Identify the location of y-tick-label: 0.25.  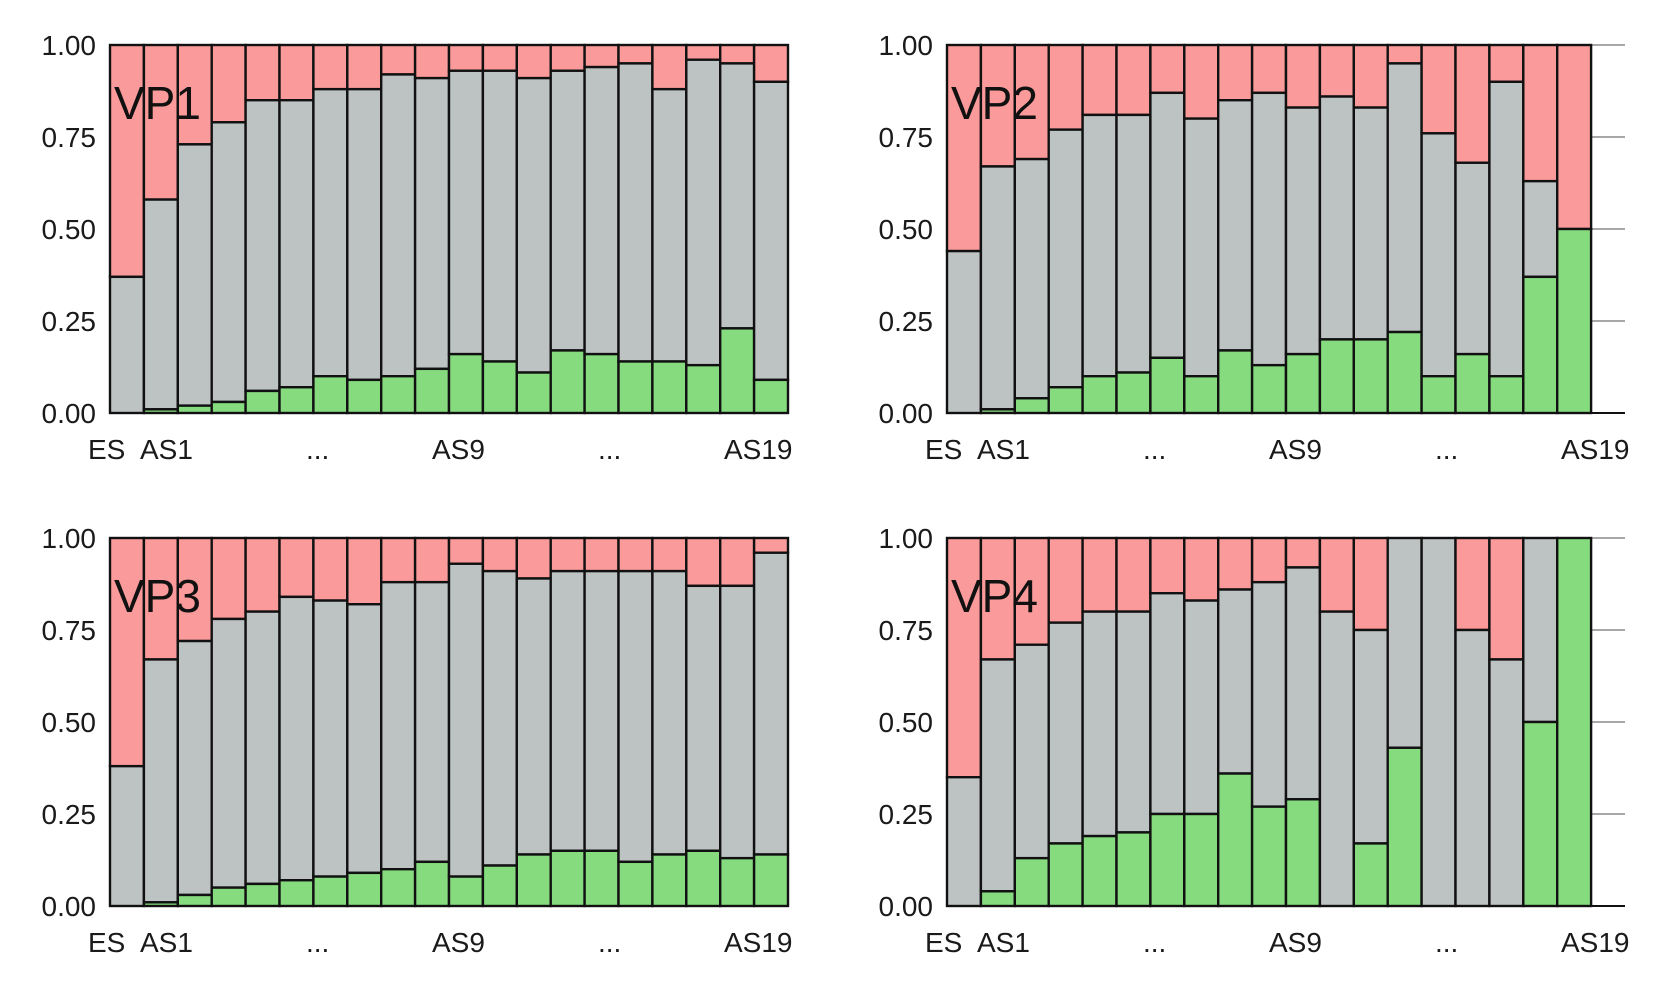
(906, 814).